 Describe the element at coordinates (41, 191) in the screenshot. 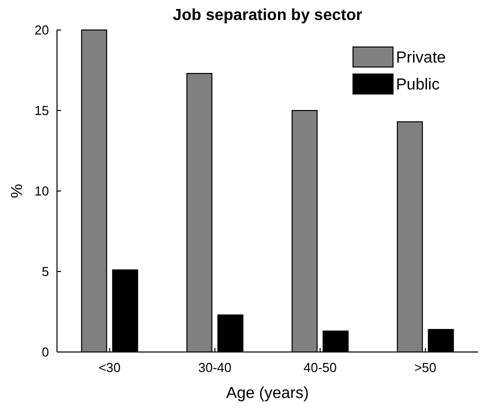

I see `y-tick-label: 10` at that location.